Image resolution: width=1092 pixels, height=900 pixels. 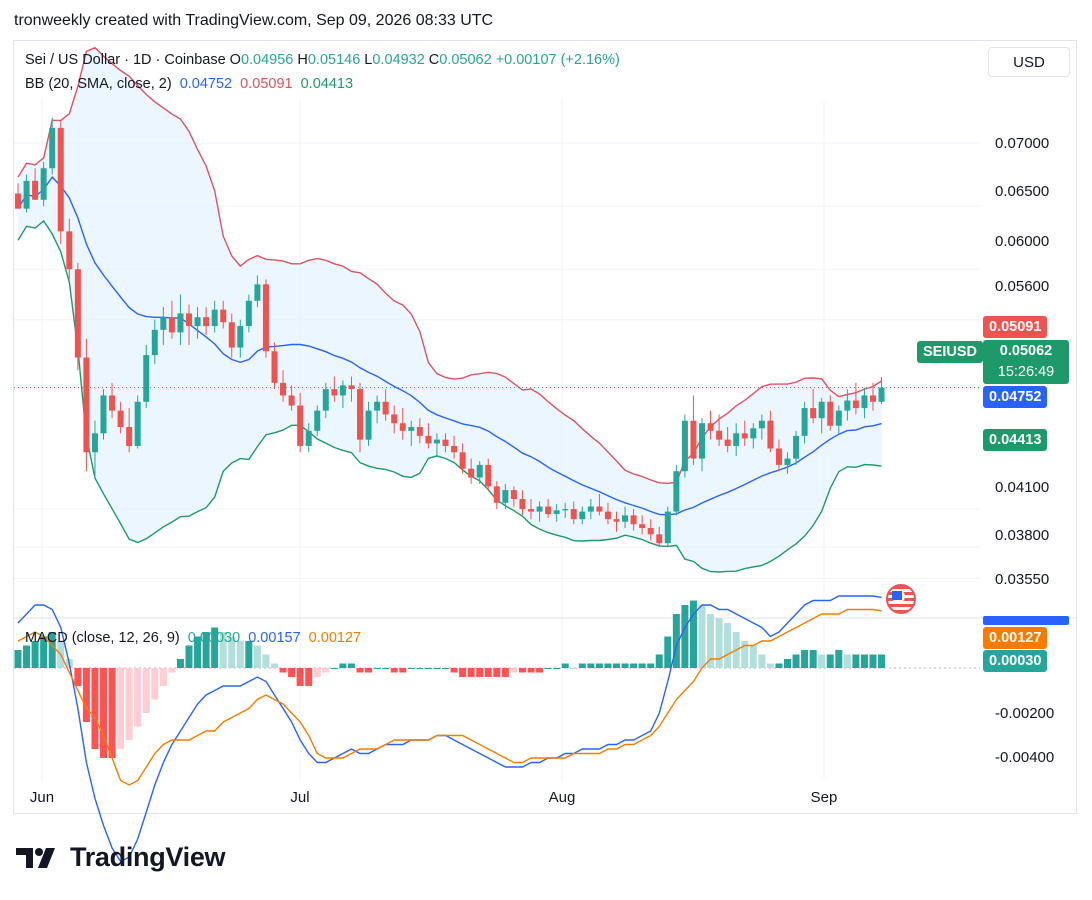 I want to click on us-flag-icon, so click(x=901, y=599).